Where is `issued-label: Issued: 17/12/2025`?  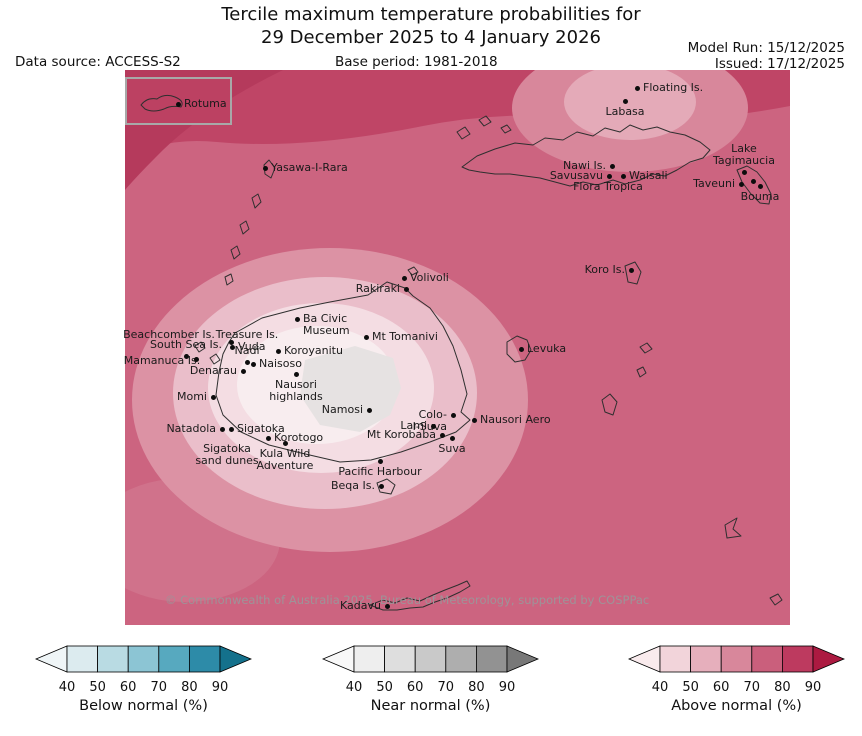 issued-label: Issued: 17/12/2025 is located at coordinates (779, 64).